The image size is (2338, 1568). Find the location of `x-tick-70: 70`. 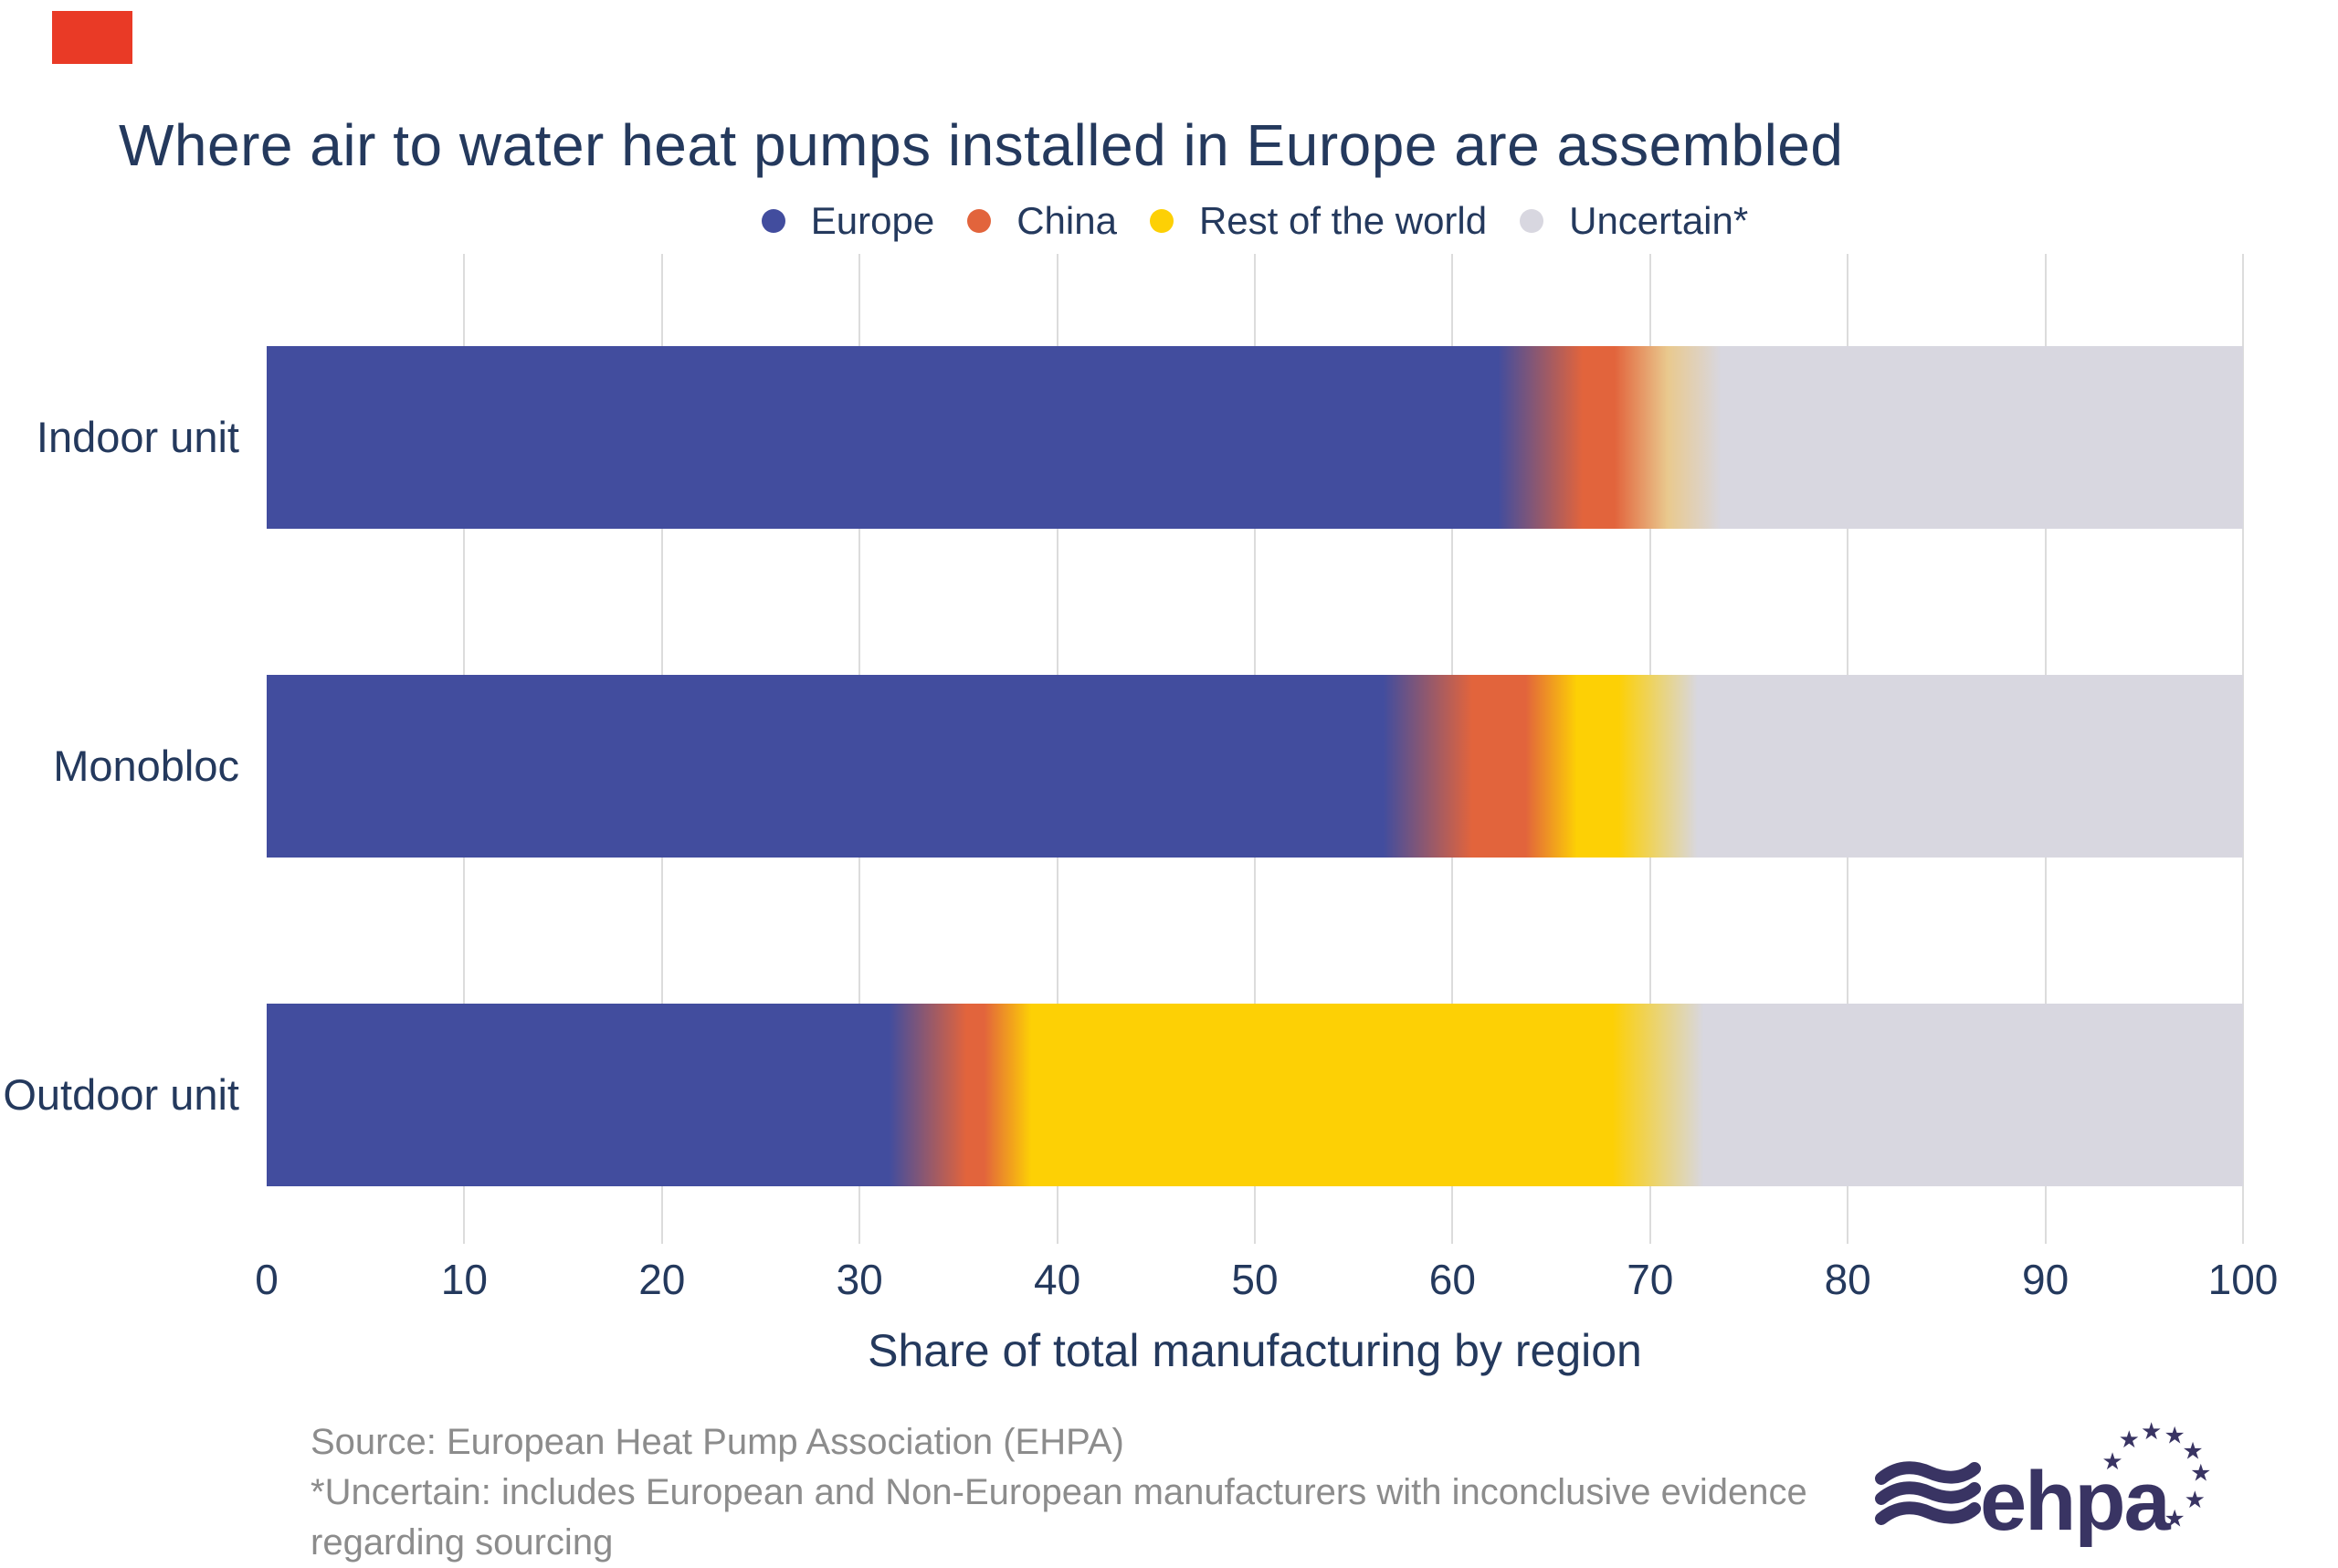

x-tick-70: 70 is located at coordinates (1650, 1279).